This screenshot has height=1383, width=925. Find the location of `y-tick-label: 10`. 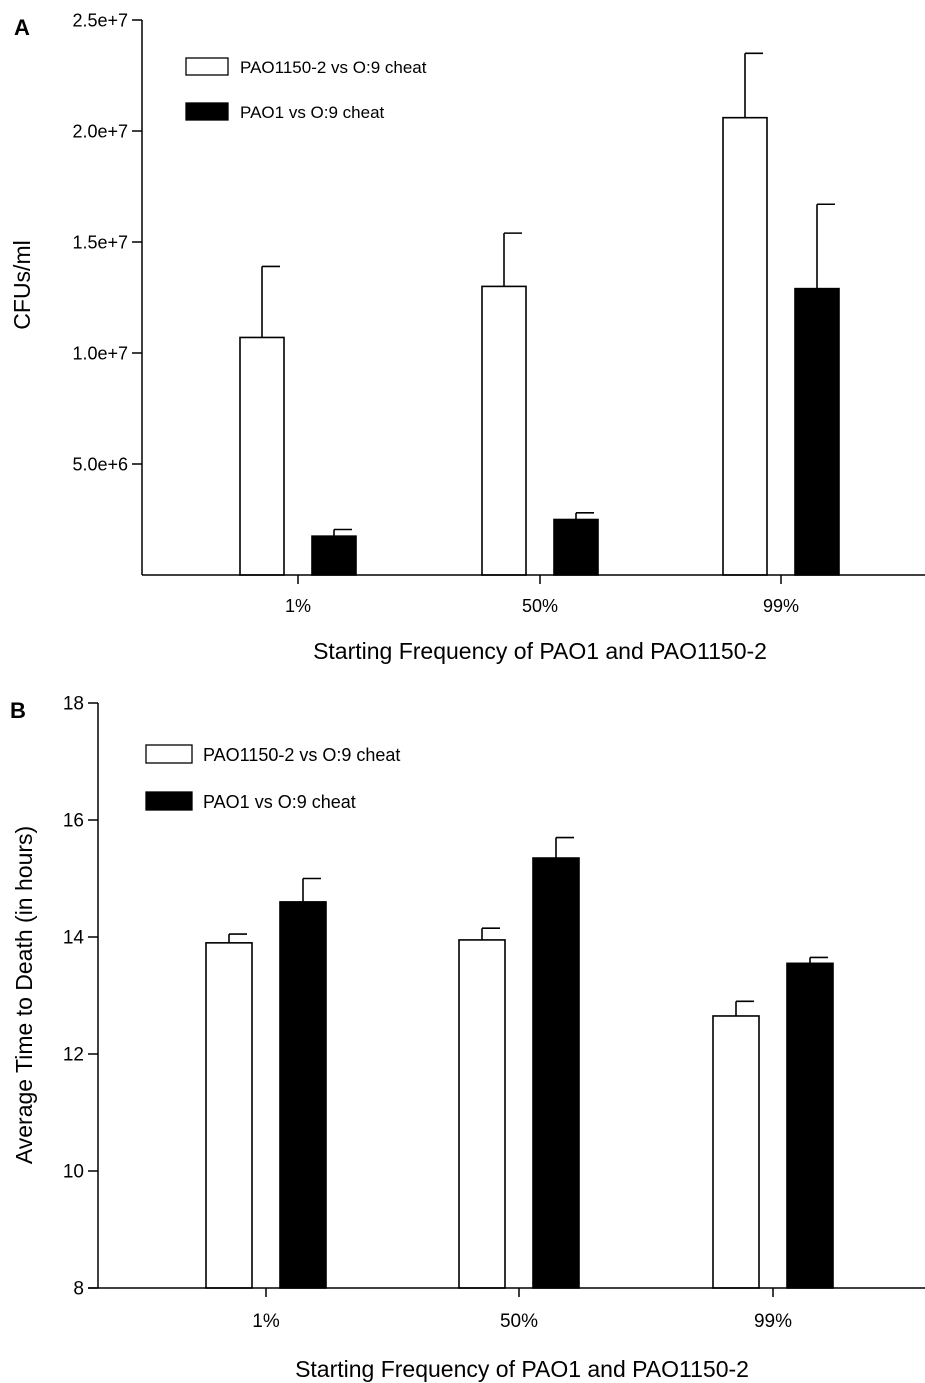

y-tick-label: 10 is located at coordinates (73, 1172).